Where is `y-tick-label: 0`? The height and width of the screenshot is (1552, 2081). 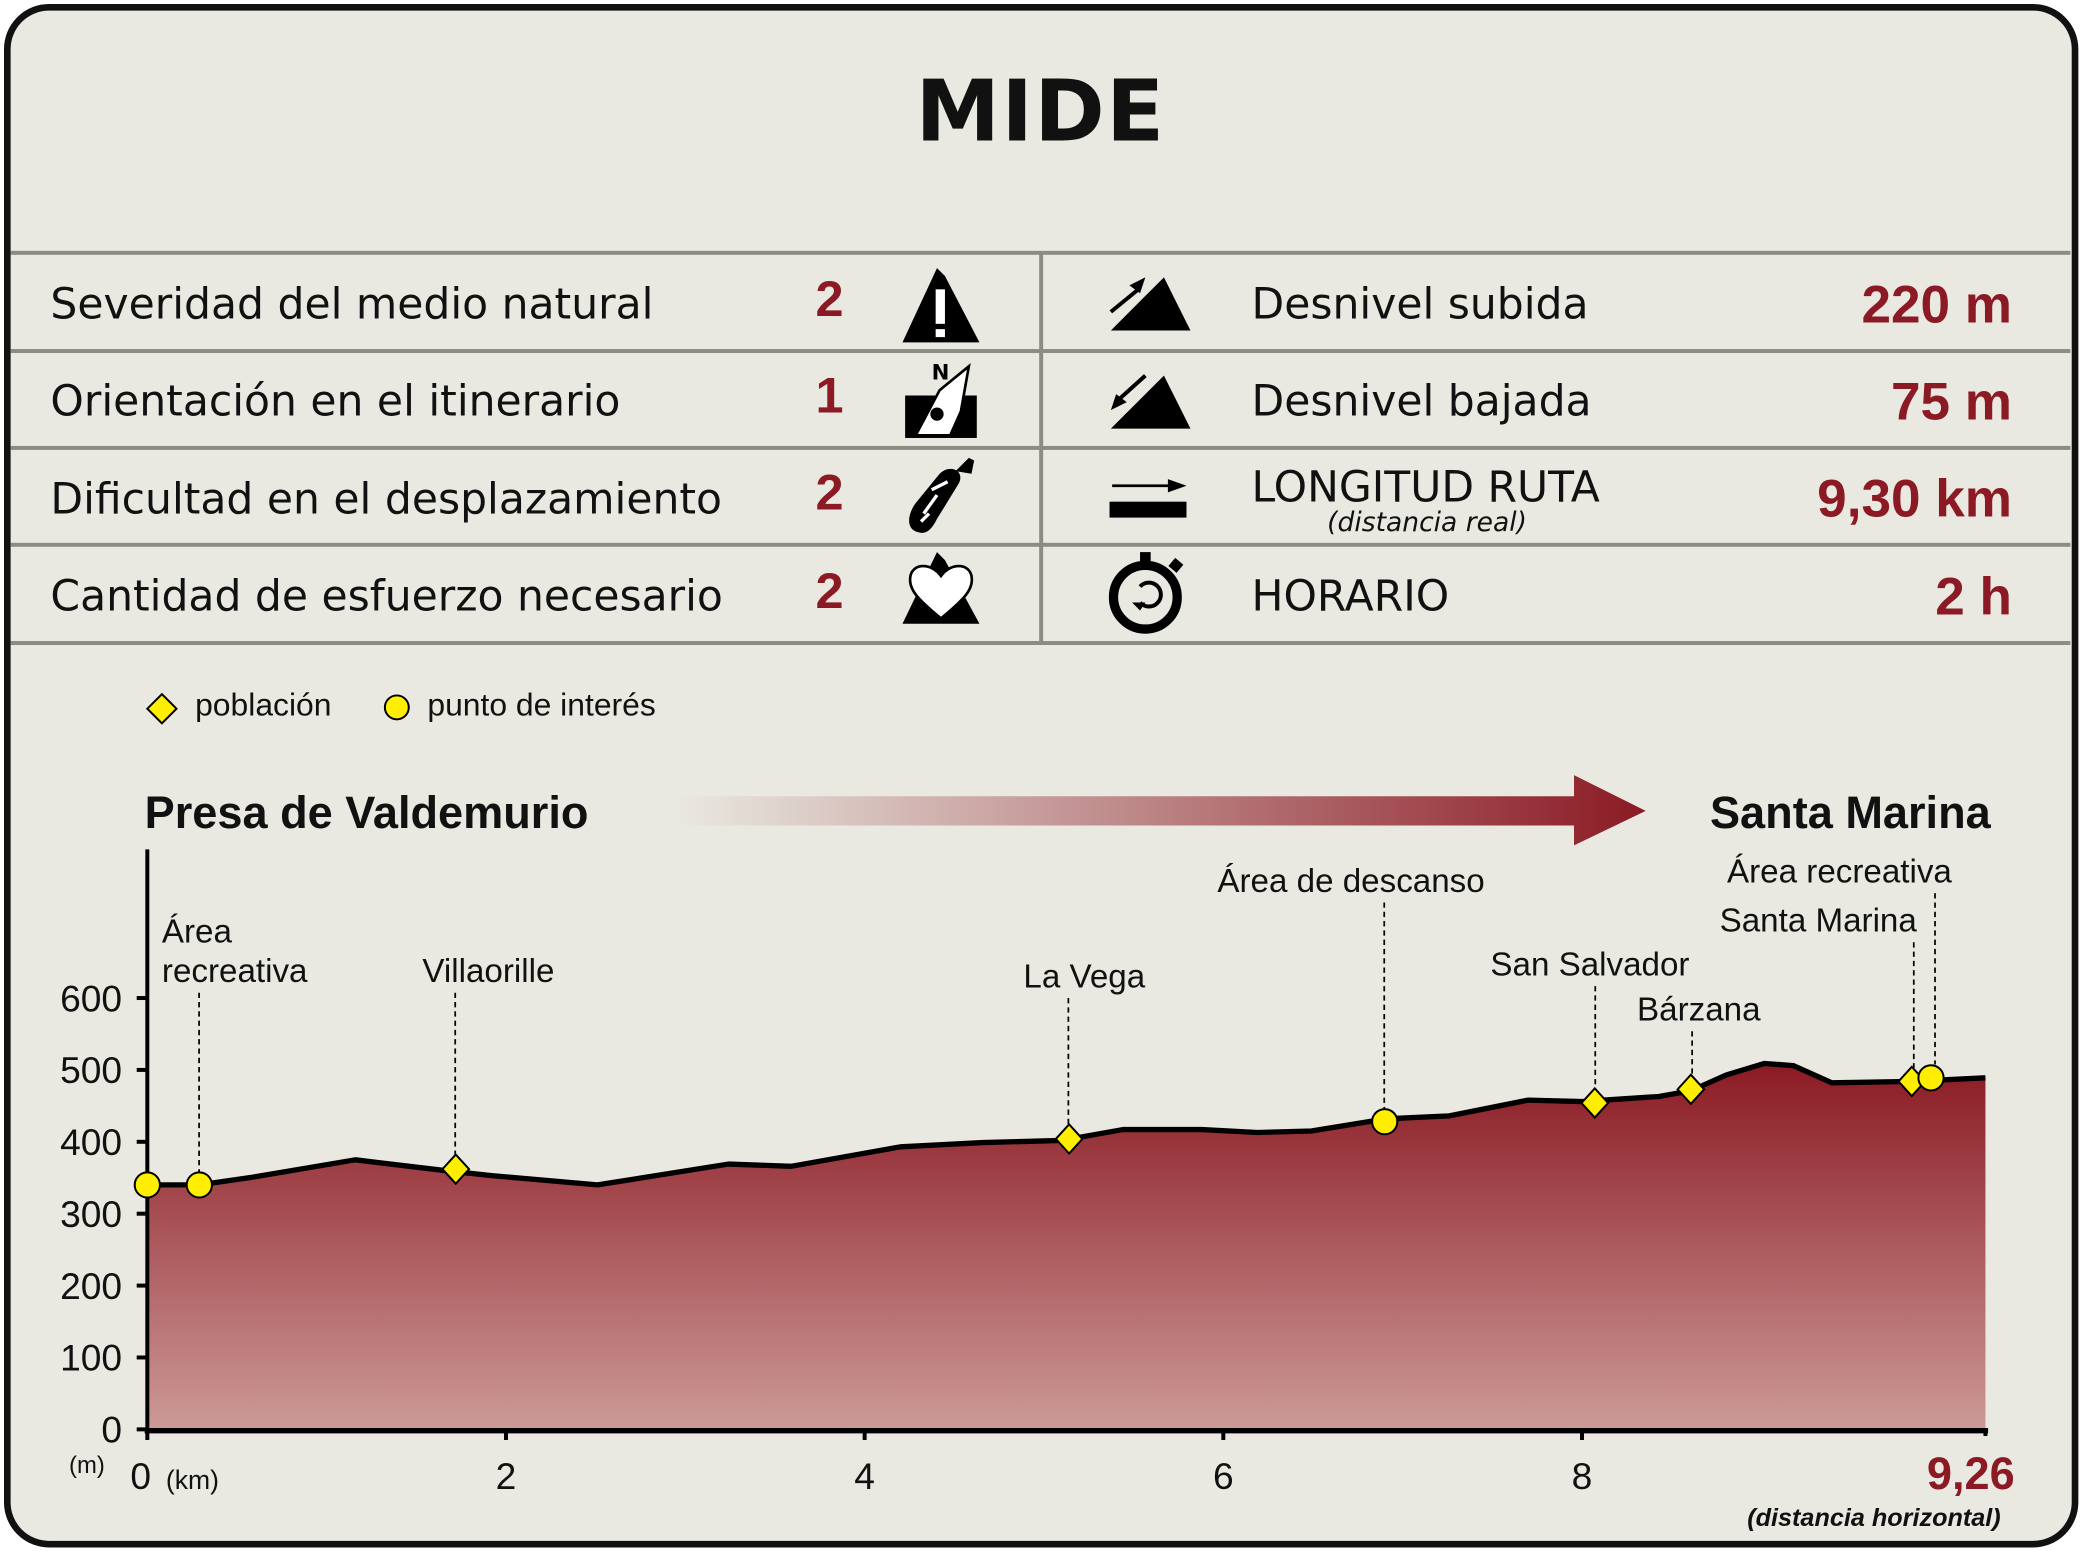
y-tick-label: 0 is located at coordinates (111, 1430).